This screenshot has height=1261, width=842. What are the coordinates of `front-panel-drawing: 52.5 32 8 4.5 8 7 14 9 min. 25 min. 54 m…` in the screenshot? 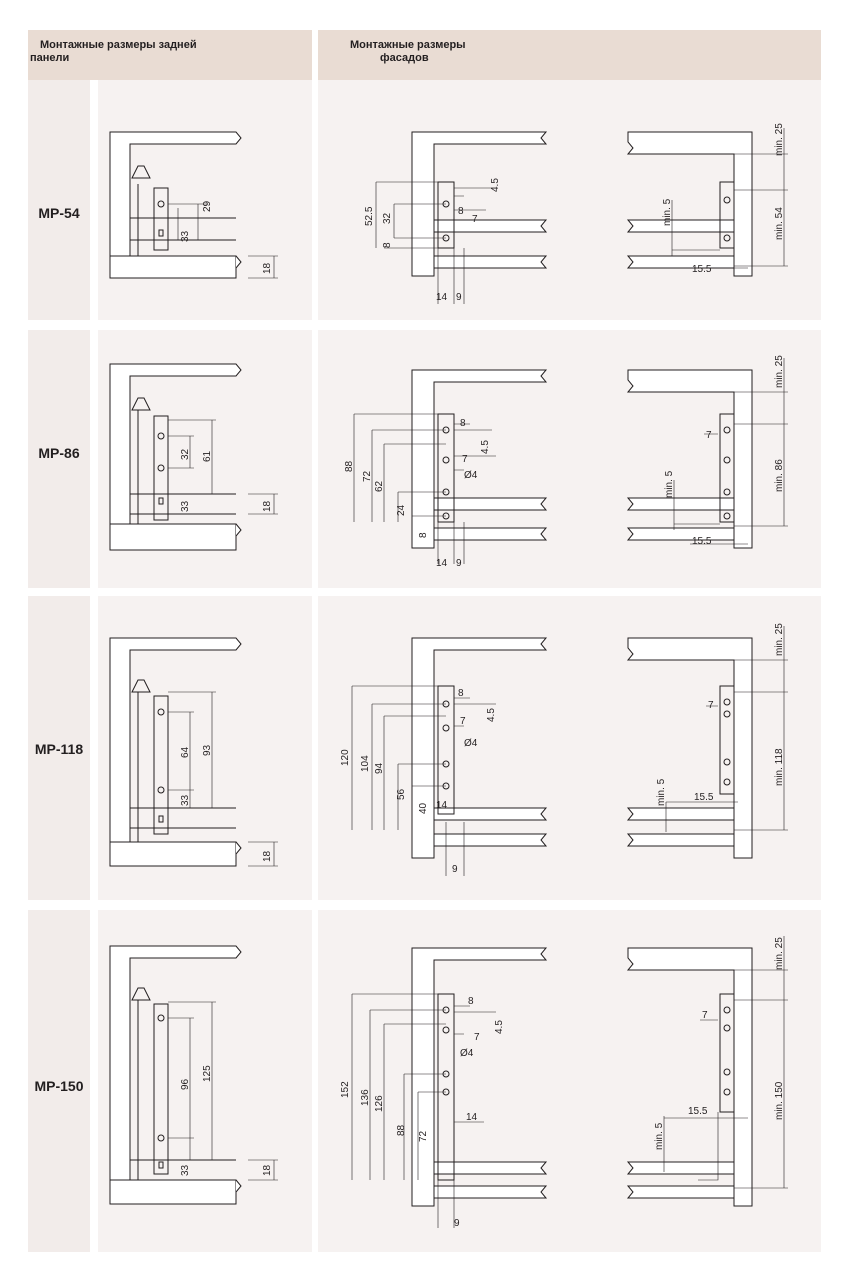 It's located at (569, 200).